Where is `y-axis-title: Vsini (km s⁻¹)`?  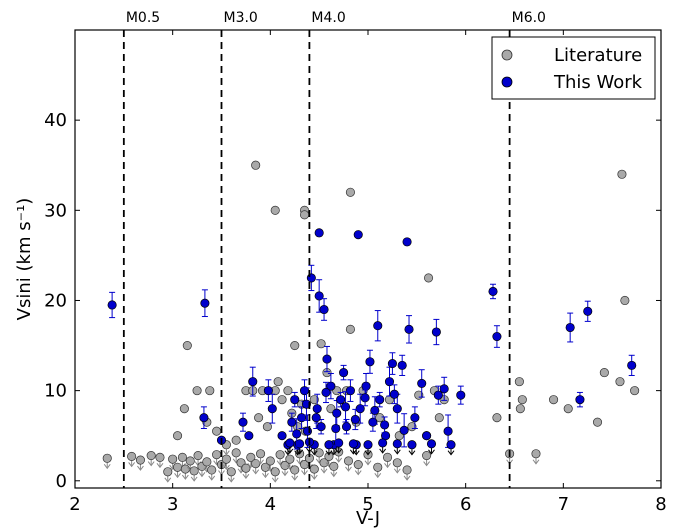
y-axis-title: Vsini (km s⁻¹) is located at coordinates (24, 259).